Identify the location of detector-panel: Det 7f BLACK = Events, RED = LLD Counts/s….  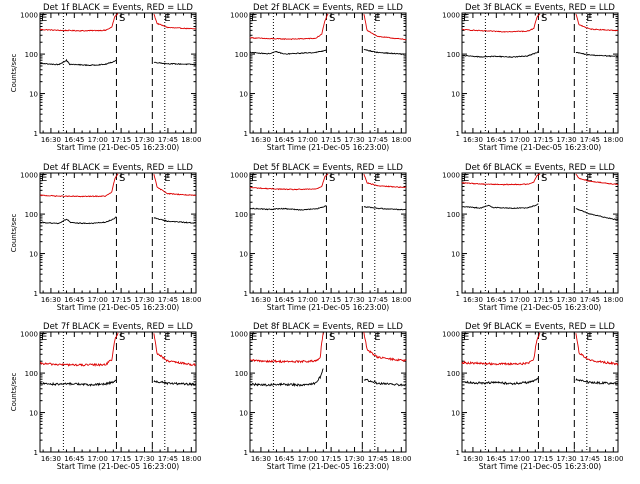
(105, 396).